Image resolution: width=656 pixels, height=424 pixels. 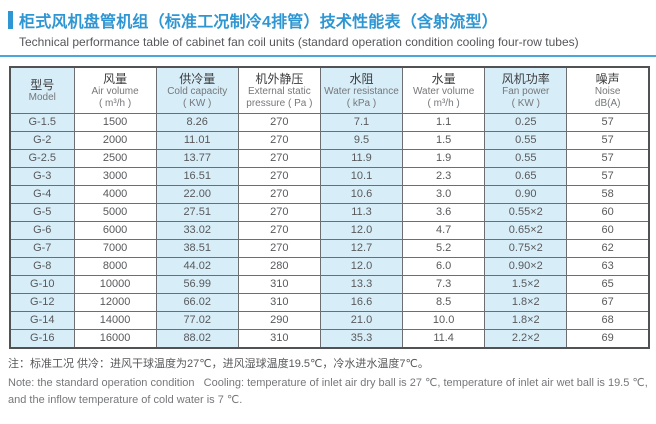 What do you see at coordinates (361, 79) in the screenshot?
I see `col-header-zh: 水阻` at bounding box center [361, 79].